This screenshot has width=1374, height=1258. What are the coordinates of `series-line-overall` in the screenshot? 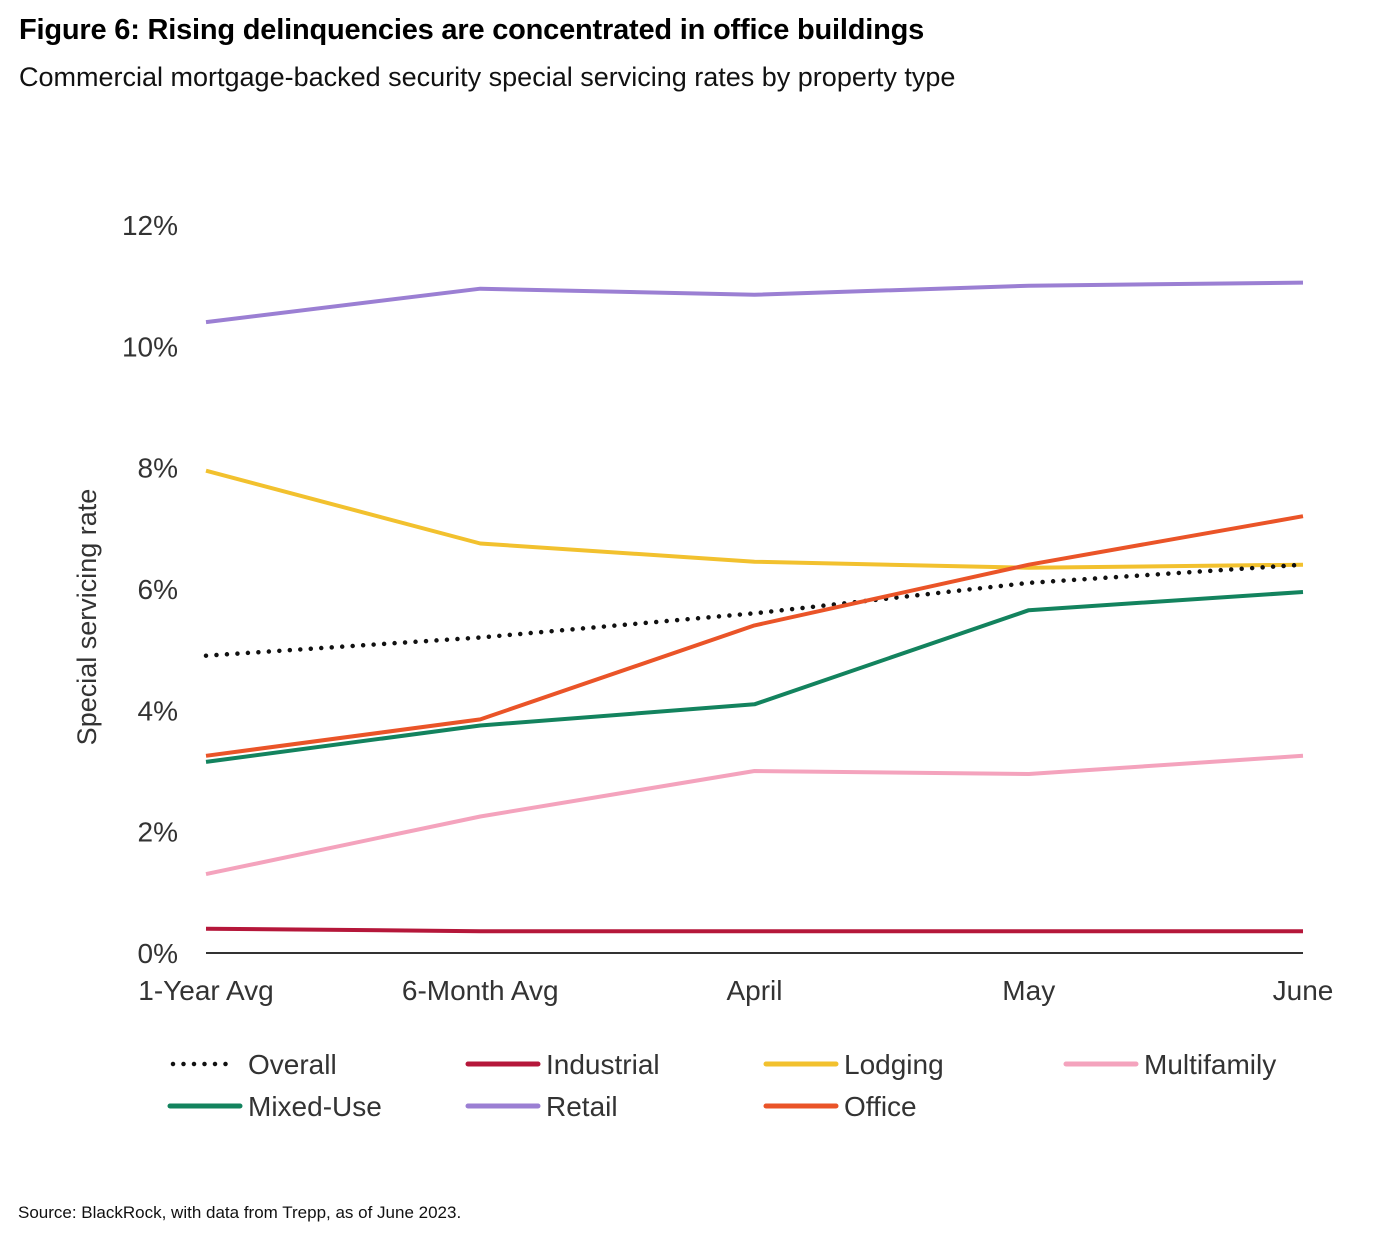 It's located at (754, 610).